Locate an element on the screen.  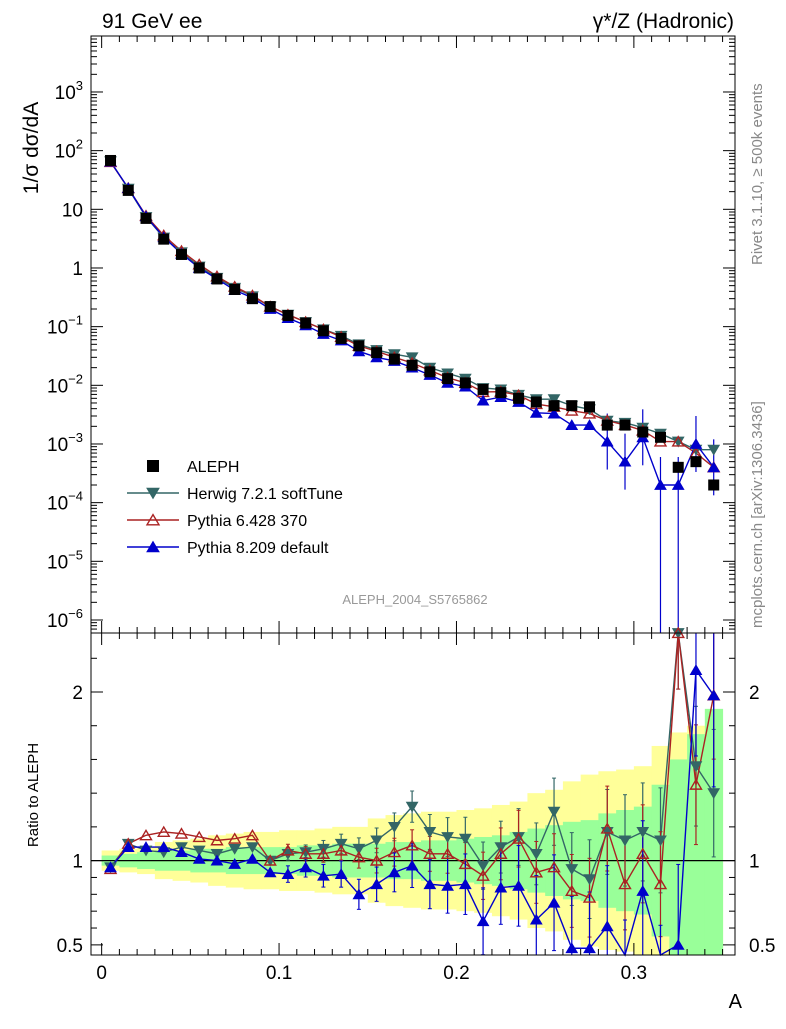
legend-label: Pythia 8.209 default is located at coordinates (258, 548).